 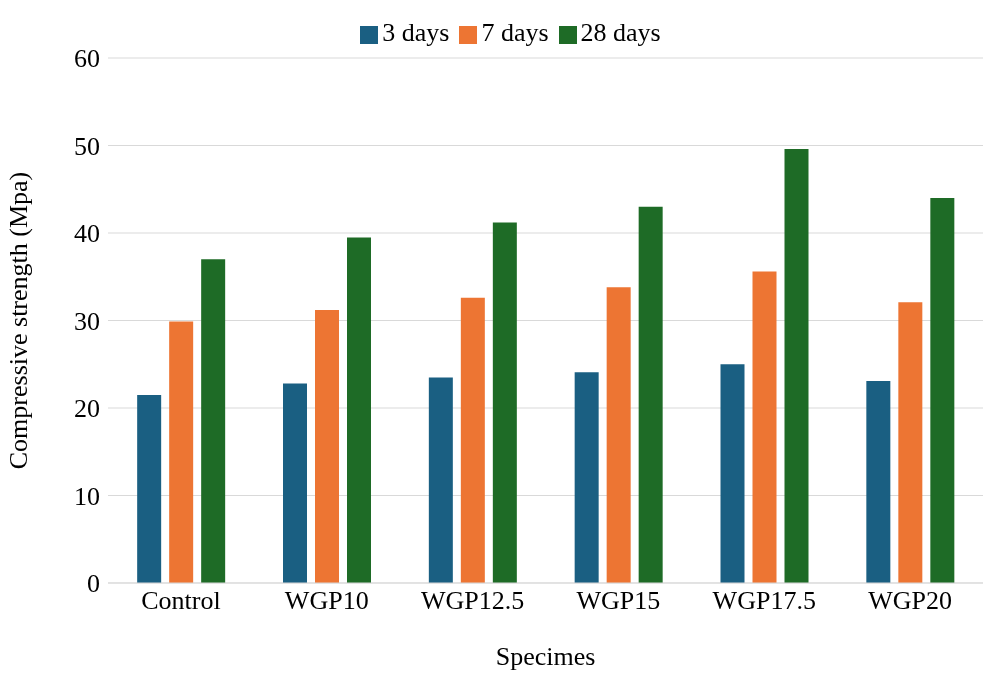 I want to click on x-tick-label: WGP15, so click(x=618, y=601).